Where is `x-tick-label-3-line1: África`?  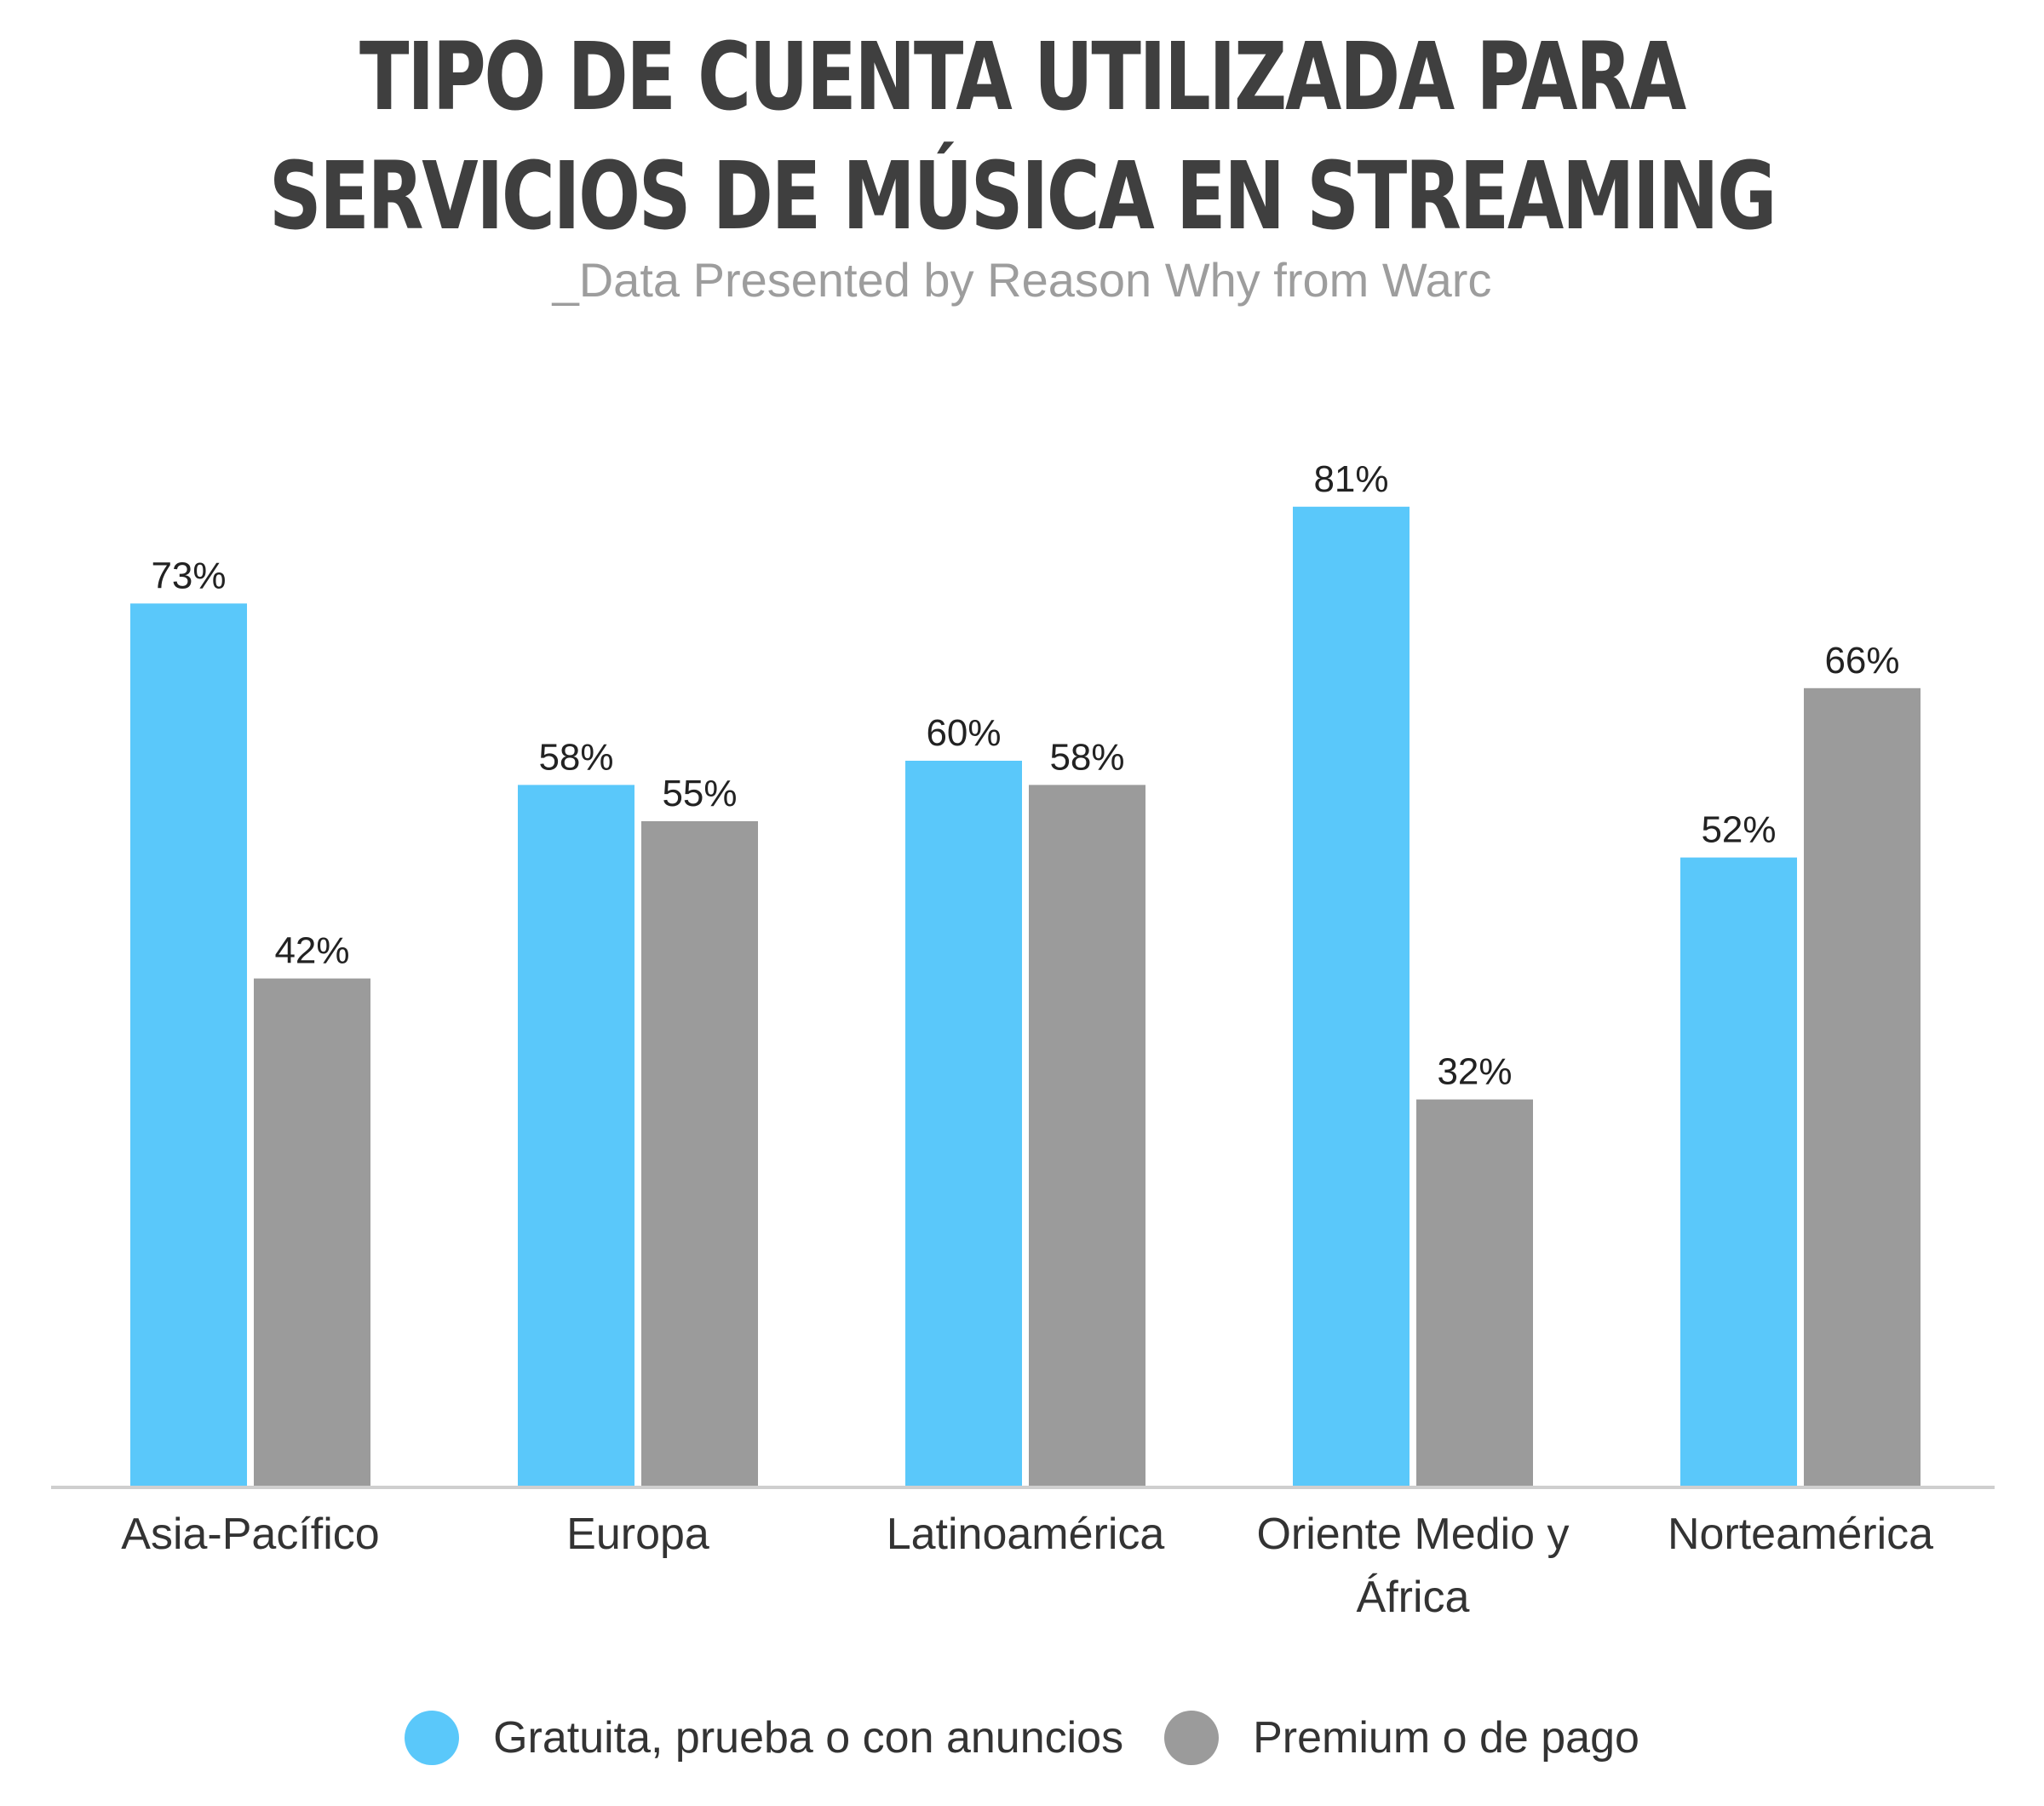
x-tick-label-3-line1: África is located at coordinates (1413, 1597).